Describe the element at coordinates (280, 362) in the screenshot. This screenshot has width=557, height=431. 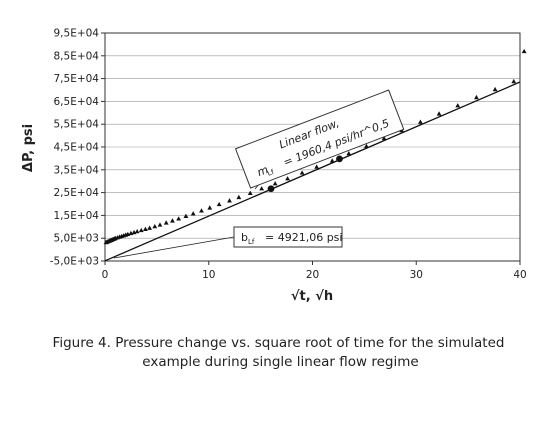
I see `caption-line-2: example during single linear flow regime` at that location.